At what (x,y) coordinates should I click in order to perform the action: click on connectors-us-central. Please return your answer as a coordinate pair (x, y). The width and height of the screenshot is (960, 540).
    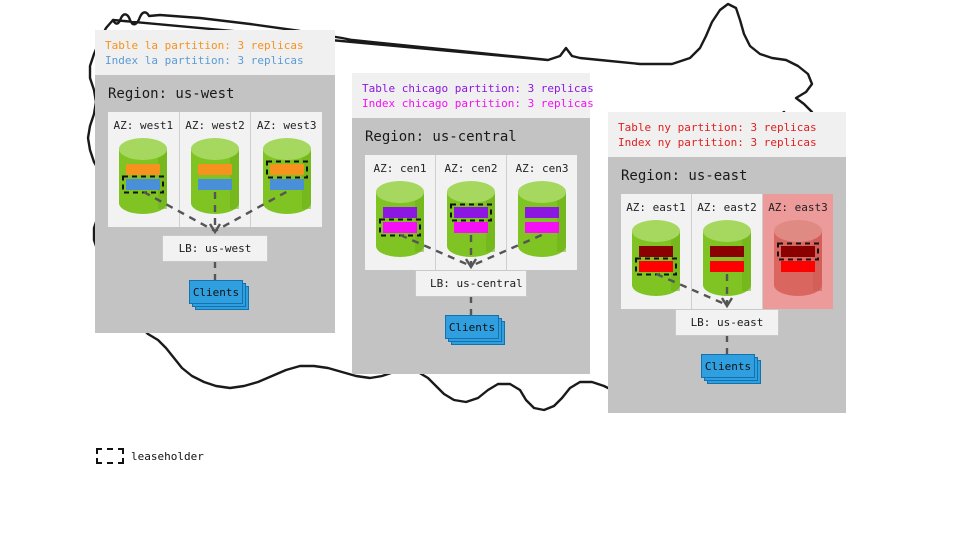
    Looking at the image, I should click on (471, 274).